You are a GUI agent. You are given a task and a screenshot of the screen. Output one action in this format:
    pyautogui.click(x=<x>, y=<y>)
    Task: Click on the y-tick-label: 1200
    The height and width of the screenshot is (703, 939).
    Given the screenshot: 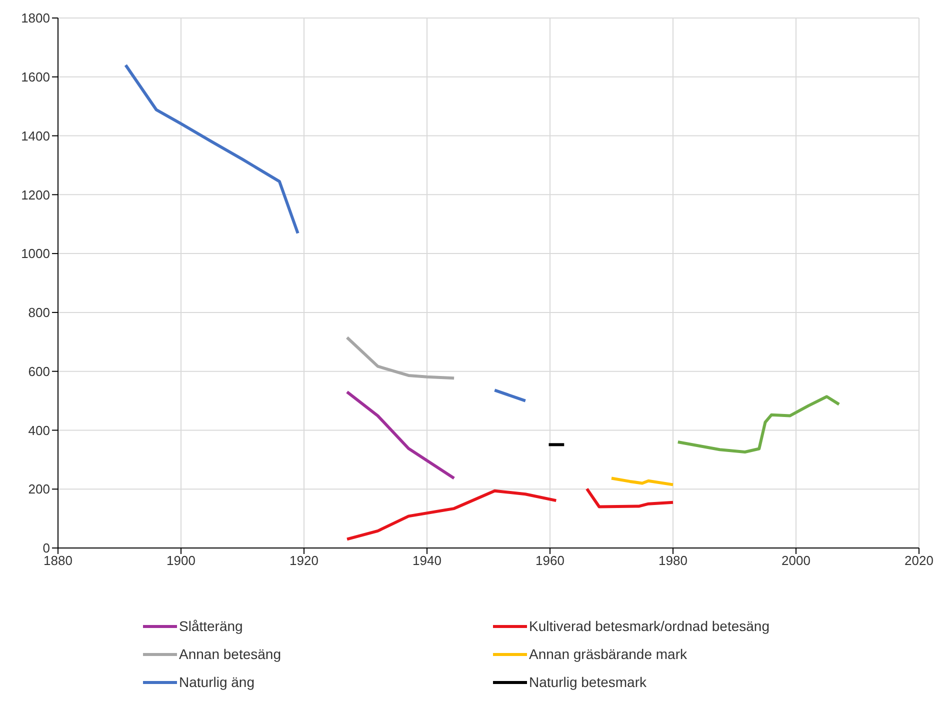 What is the action you would take?
    pyautogui.click(x=35, y=194)
    